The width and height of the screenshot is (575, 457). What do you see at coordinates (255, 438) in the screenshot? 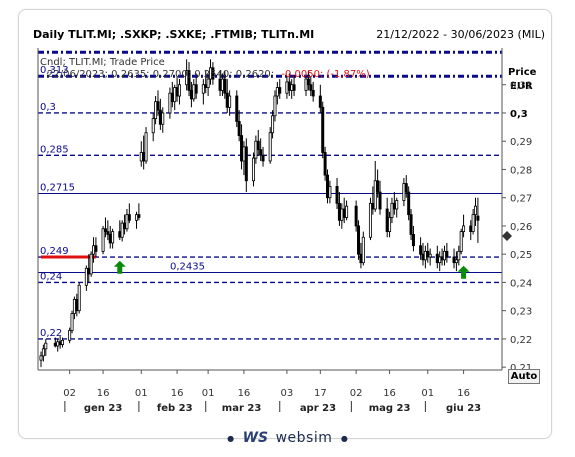
I see `websim-logo-icon: WS` at bounding box center [255, 438].